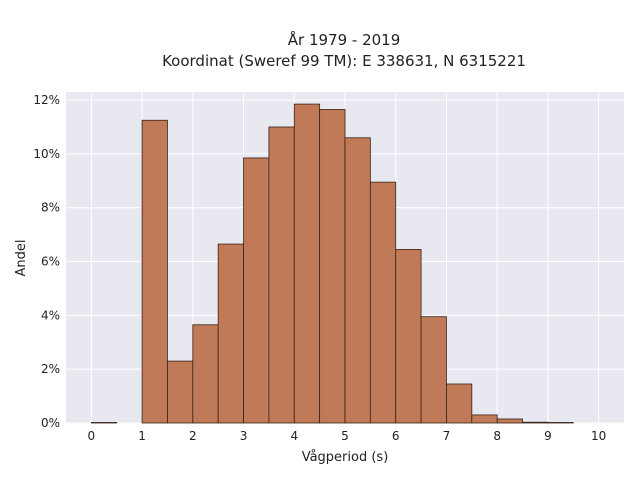 This screenshot has width=640, height=480. I want to click on y-ticks: 0% 2% 4% 6% 8% 10% 12%, so click(46, 261).